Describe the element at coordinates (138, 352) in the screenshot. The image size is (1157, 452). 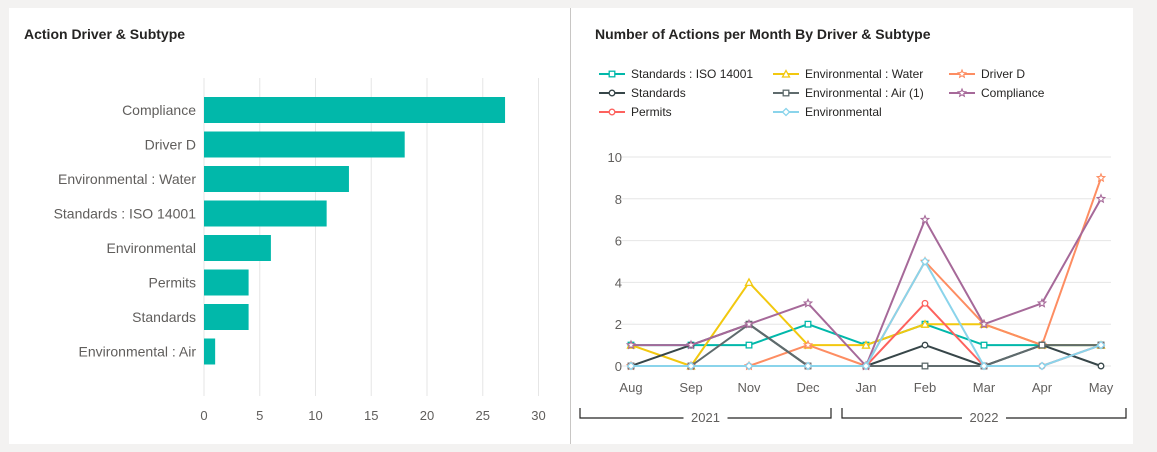
I see `category-label: Environmental : Air` at that location.